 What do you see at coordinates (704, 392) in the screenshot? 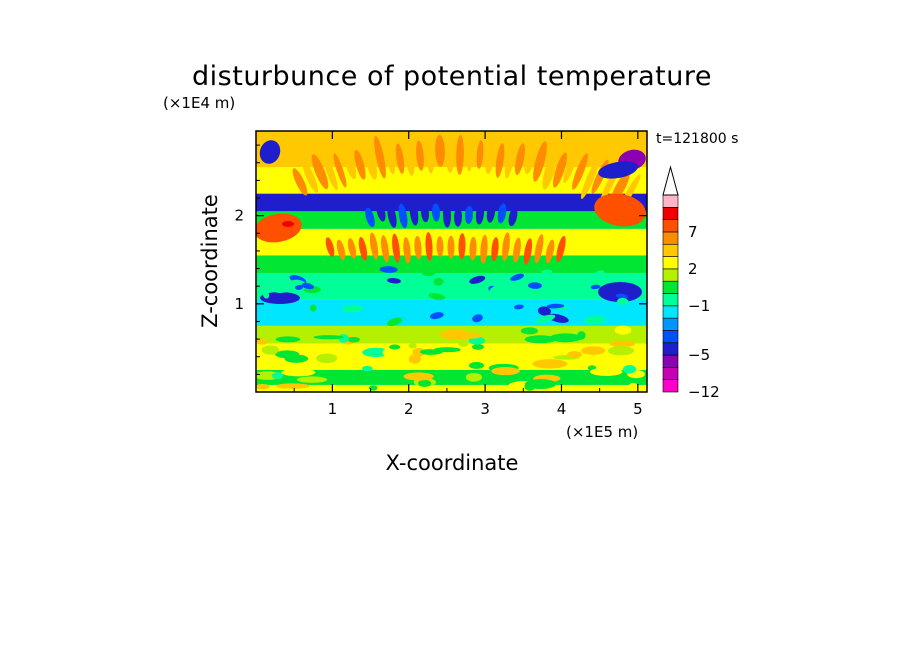
I see `colorbar-label: −12` at bounding box center [704, 392].